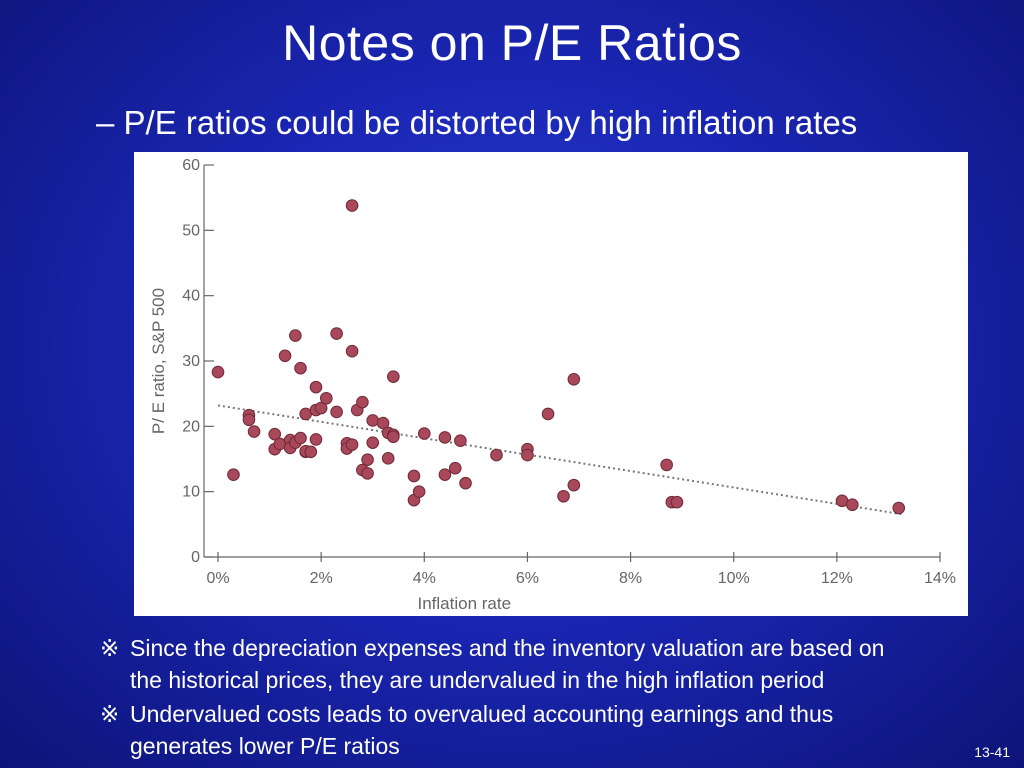 The image size is (1024, 768). I want to click on y-tick-label: 50, so click(191, 230).